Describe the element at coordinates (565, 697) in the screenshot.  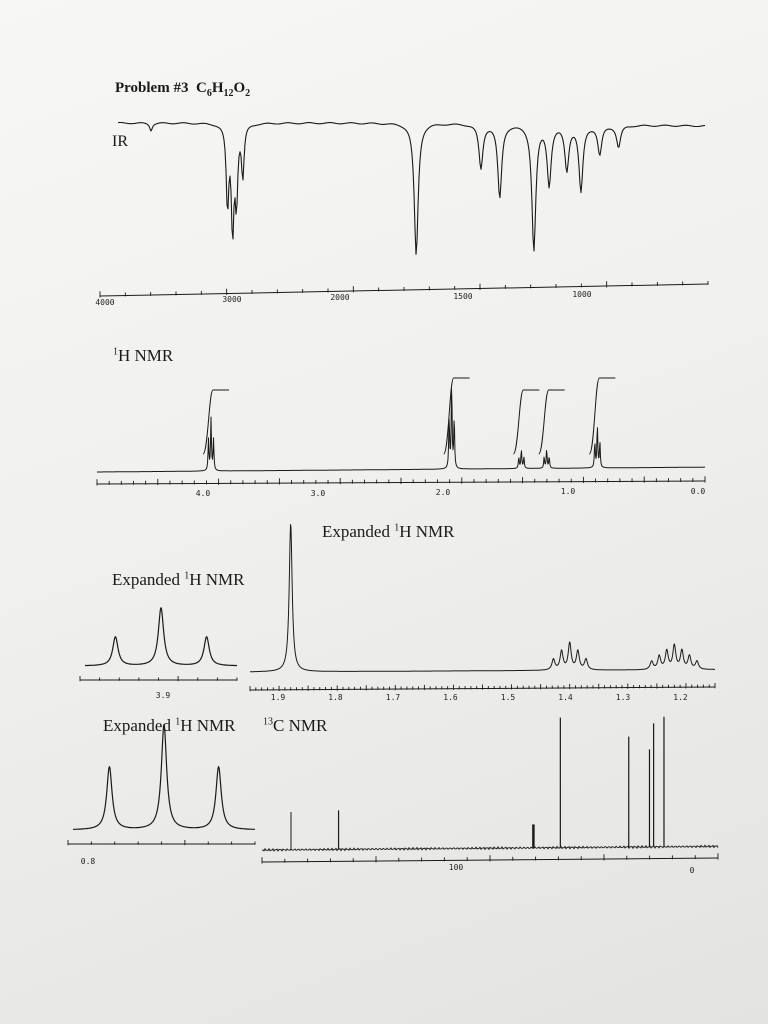
I see `expanded-main-tick-label: 1.4` at that location.